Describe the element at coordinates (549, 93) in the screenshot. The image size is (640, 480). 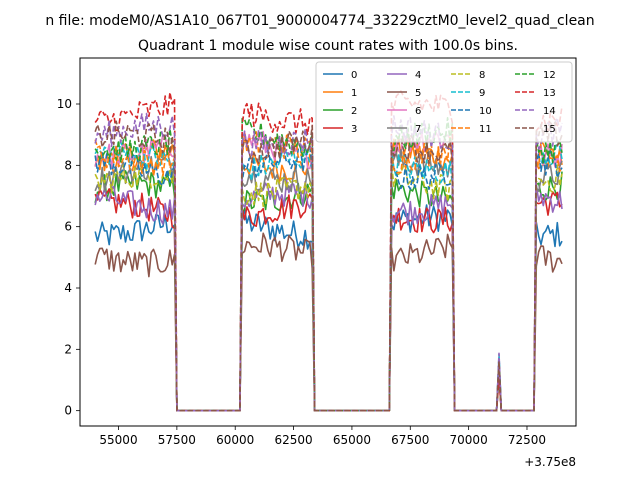
I see `legend-label-13: 13` at that location.